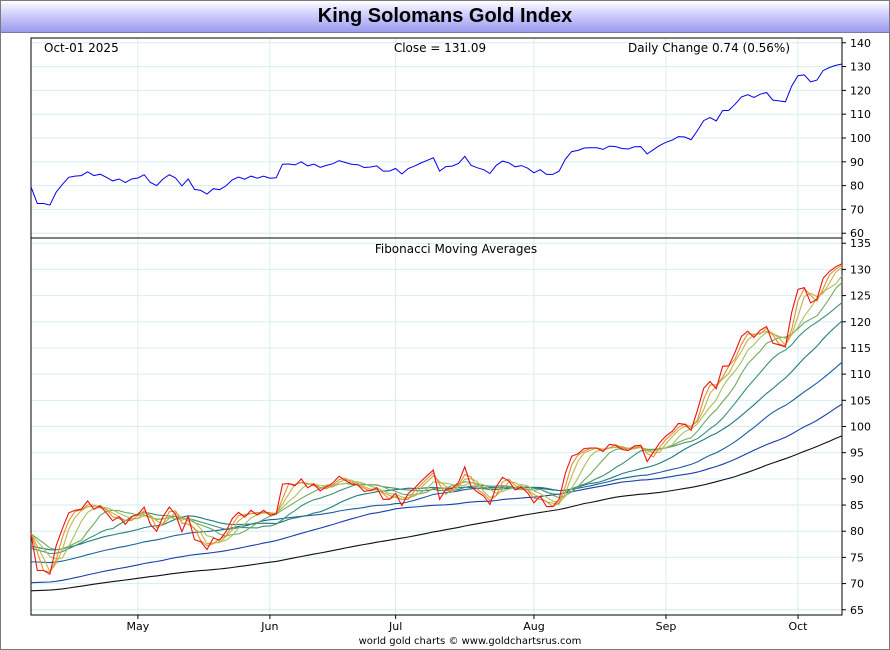  I want to click on x-tick-label: Oct, so click(798, 626).